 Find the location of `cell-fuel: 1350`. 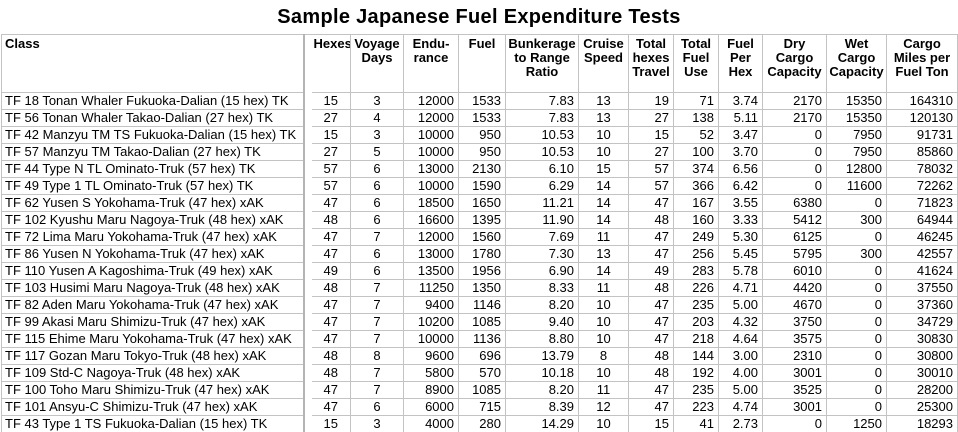

cell-fuel: 1350 is located at coordinates (482, 288).